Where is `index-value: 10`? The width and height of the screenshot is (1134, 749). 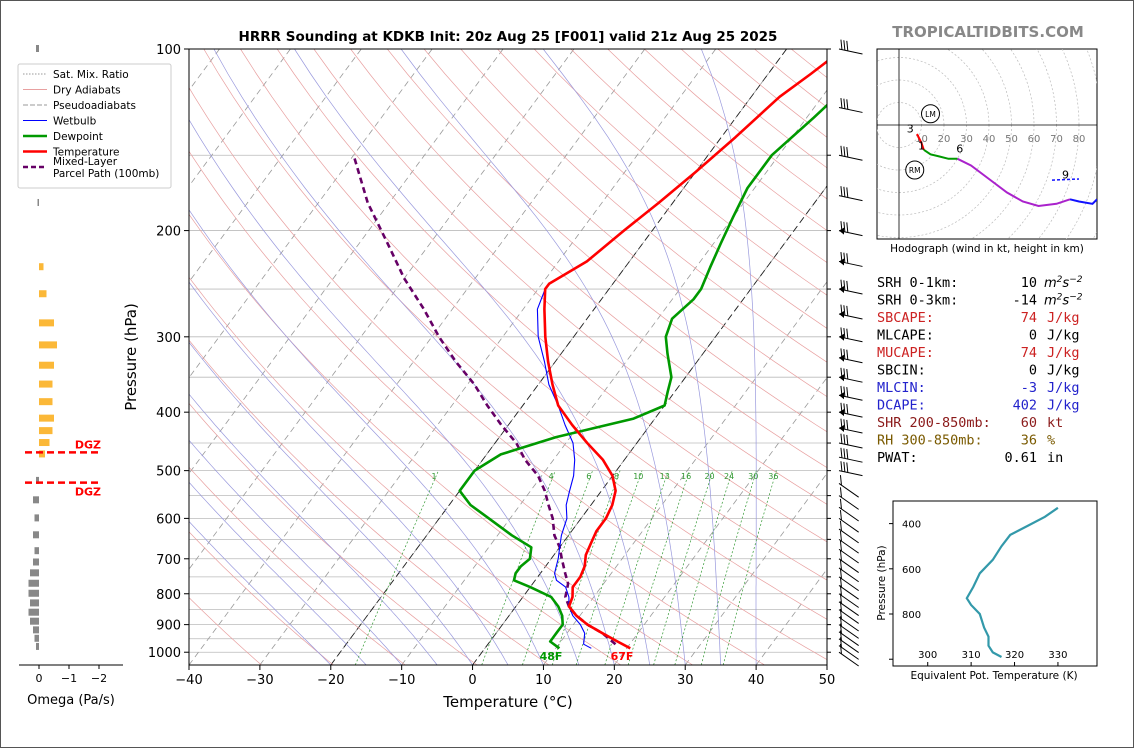 index-value: 10 is located at coordinates (1029, 283).